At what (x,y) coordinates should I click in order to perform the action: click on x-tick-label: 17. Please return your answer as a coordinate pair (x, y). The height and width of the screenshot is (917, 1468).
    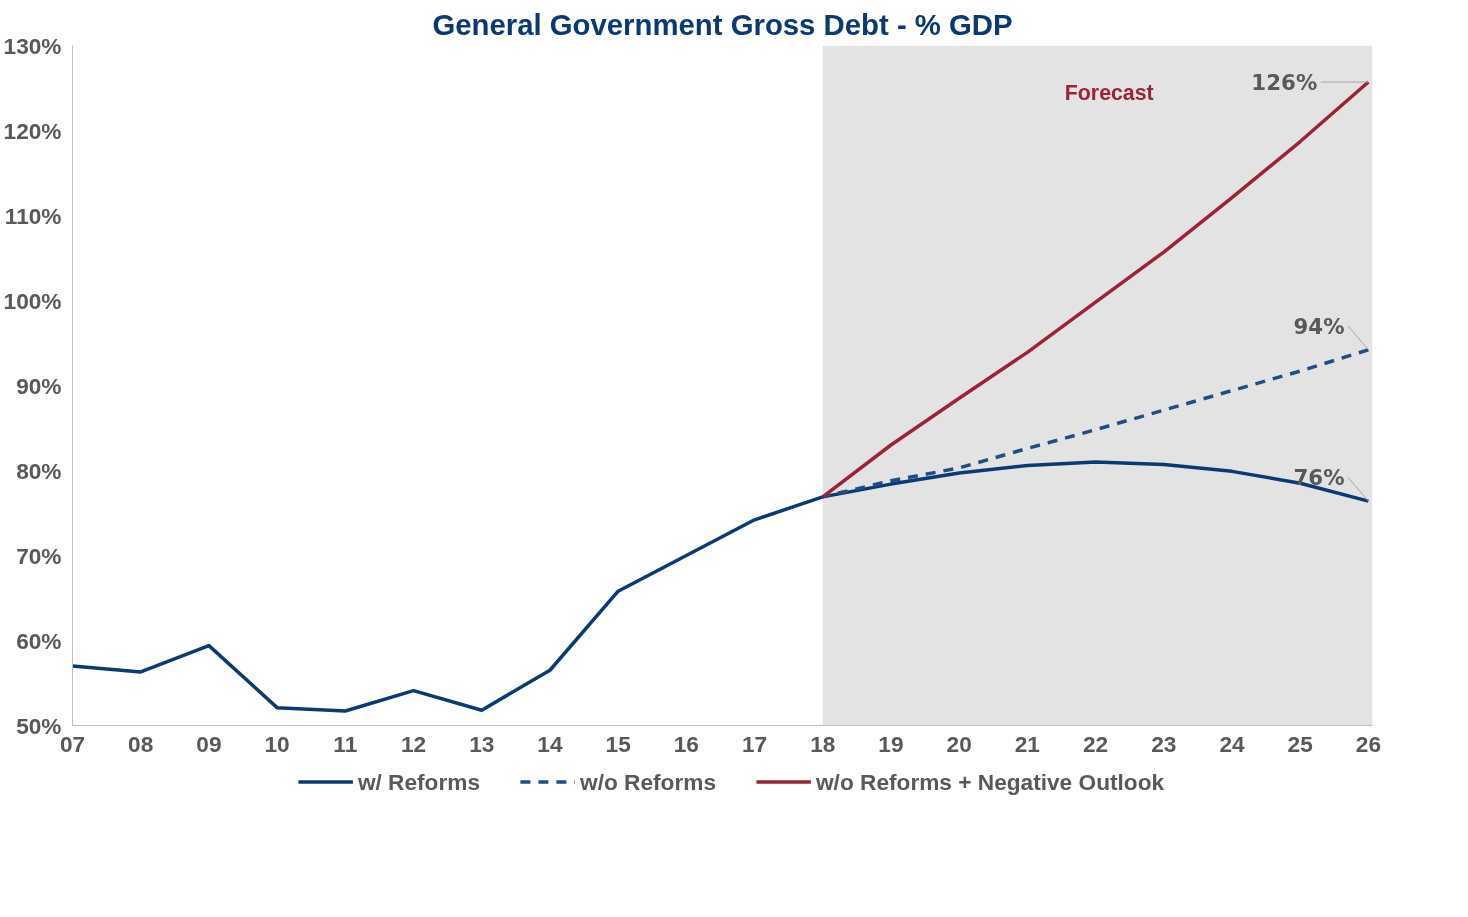
    Looking at the image, I should click on (754, 743).